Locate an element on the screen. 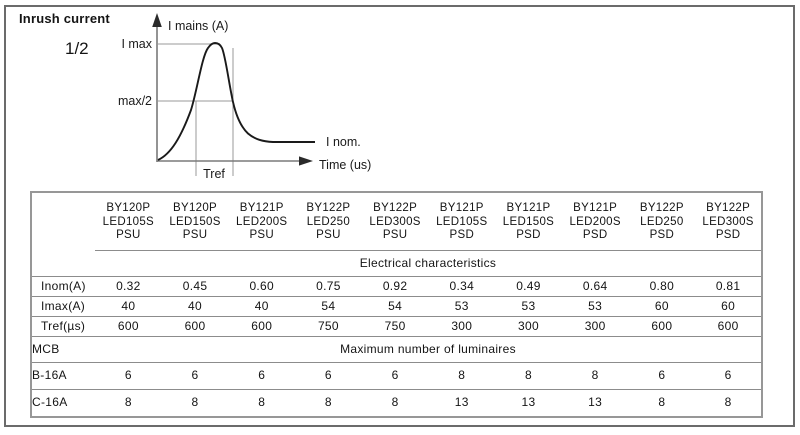 This screenshot has width=800, height=435. column-header: BY121P LED200S PSD is located at coordinates (595, 221).